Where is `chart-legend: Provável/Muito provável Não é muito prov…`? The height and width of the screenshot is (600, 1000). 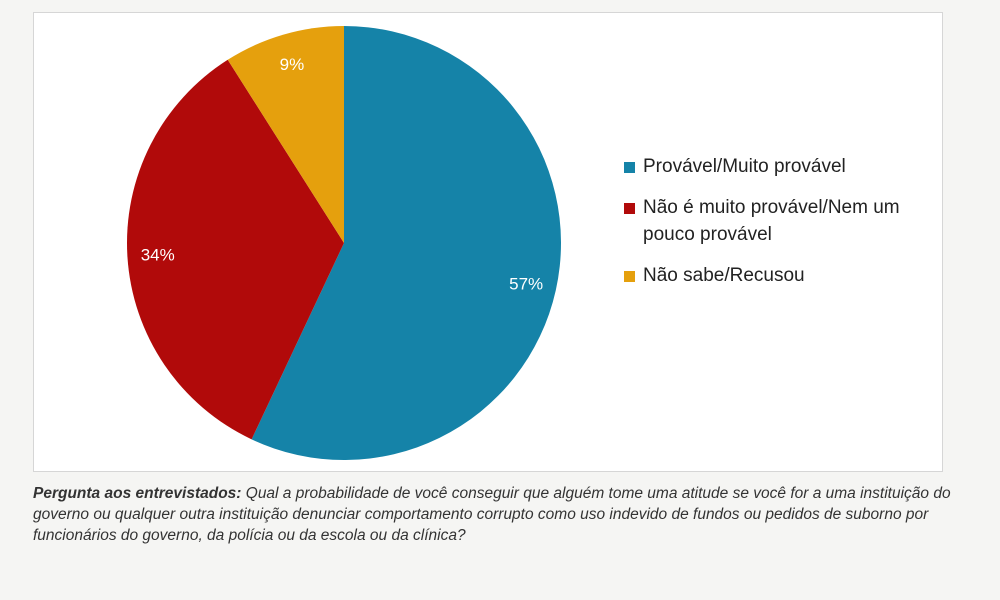
chart-legend: Provável/Muito provável Não é muito prov… is located at coordinates (784, 228).